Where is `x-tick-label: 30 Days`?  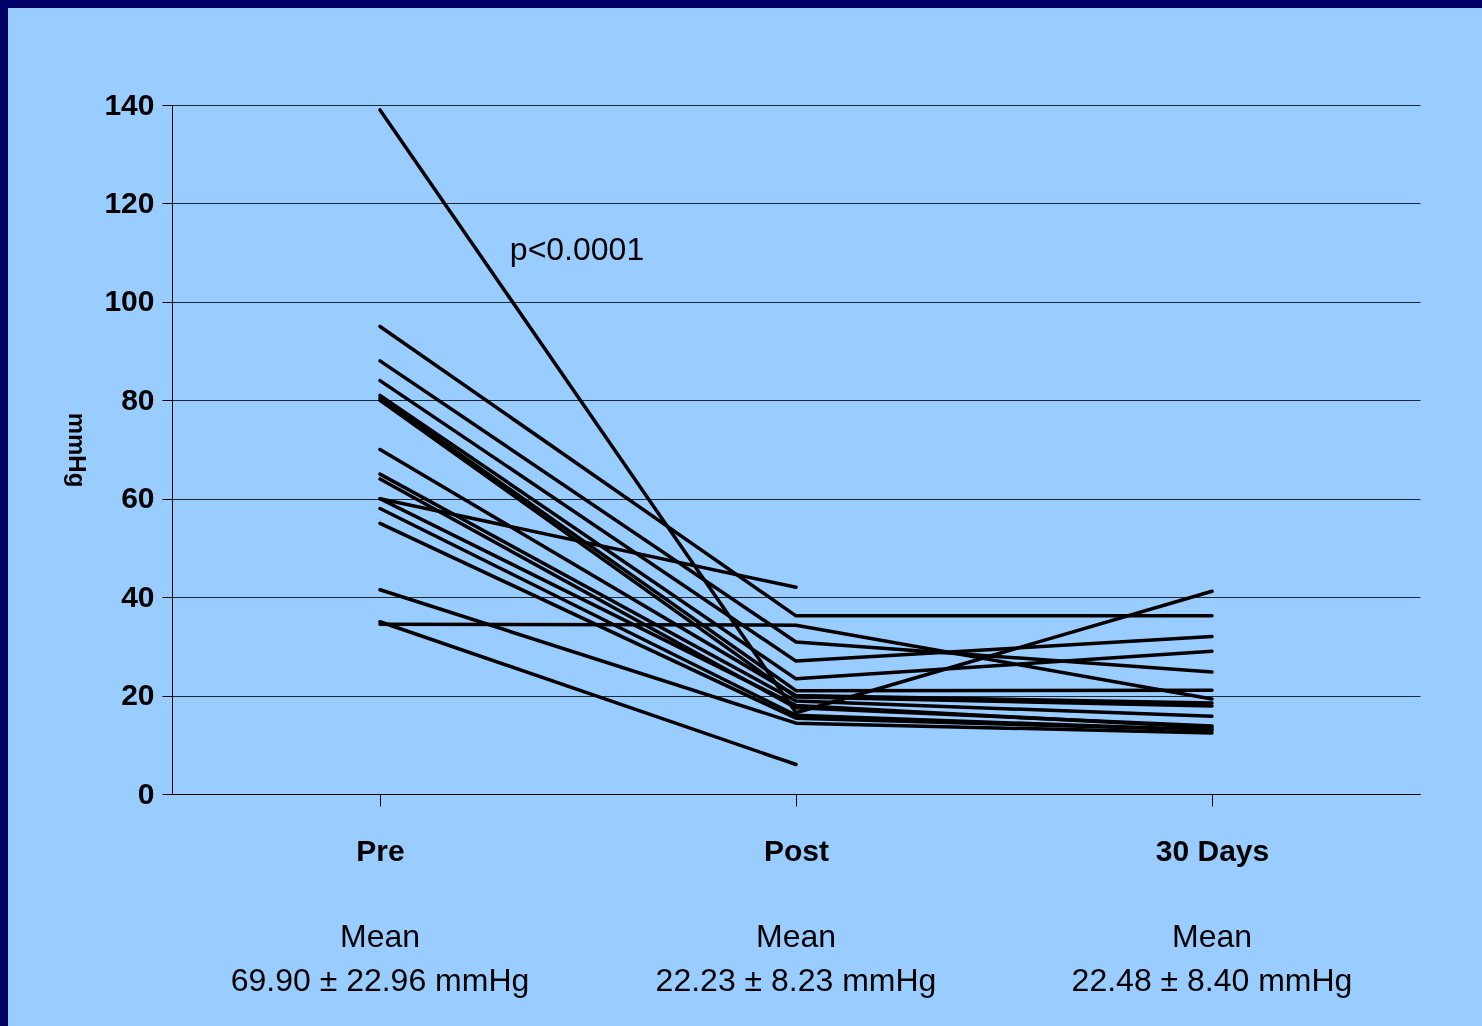 x-tick-label: 30 Days is located at coordinates (1212, 850).